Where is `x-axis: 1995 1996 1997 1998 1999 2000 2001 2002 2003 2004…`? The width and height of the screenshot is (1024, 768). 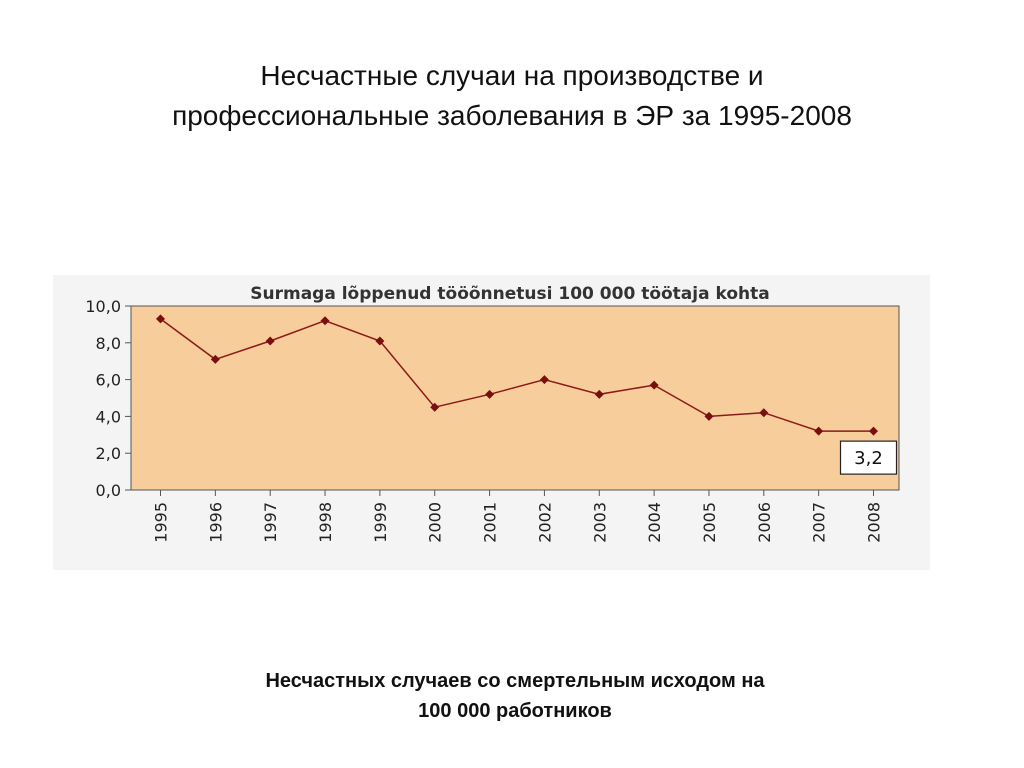 x-axis: 1995 1996 1997 1998 1999 2000 2001 2002 2003 2004… is located at coordinates (518, 516).